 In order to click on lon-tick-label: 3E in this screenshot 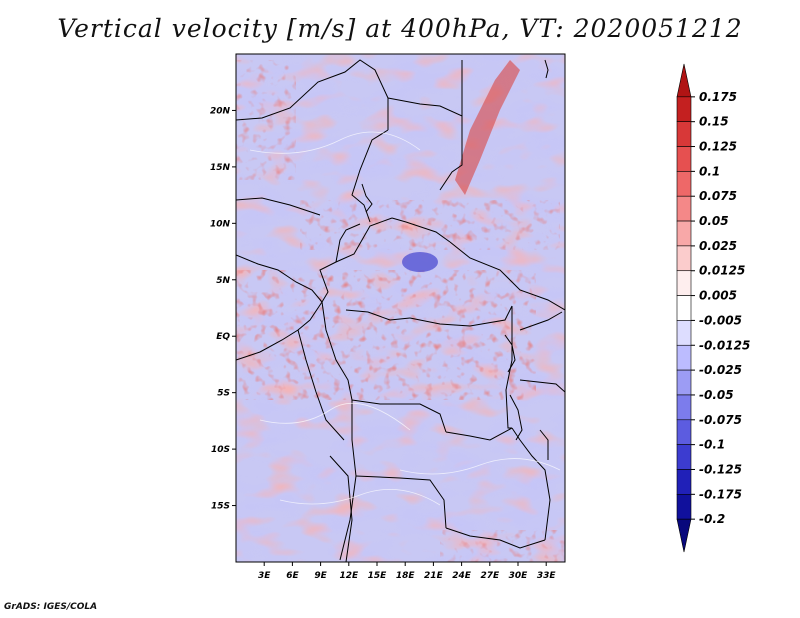, I will do `click(264, 576)`.